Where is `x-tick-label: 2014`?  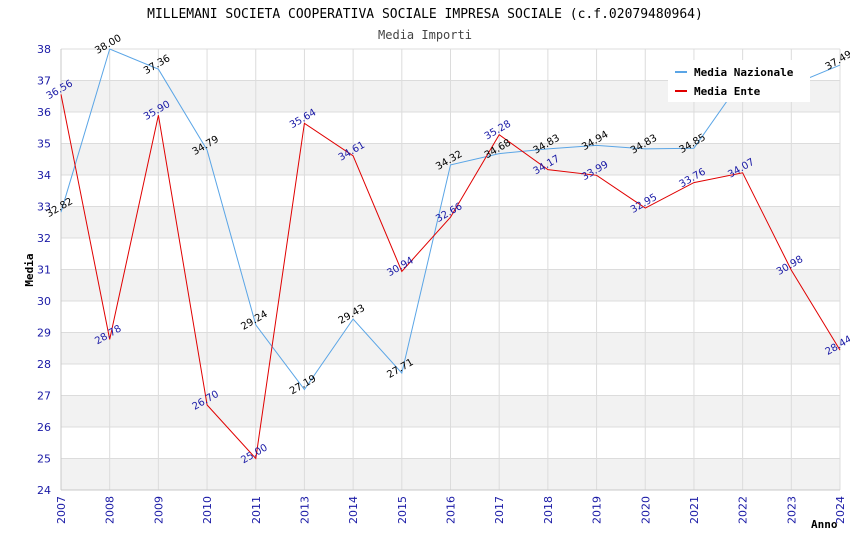
x-tick-label: 2014 is located at coordinates (353, 510).